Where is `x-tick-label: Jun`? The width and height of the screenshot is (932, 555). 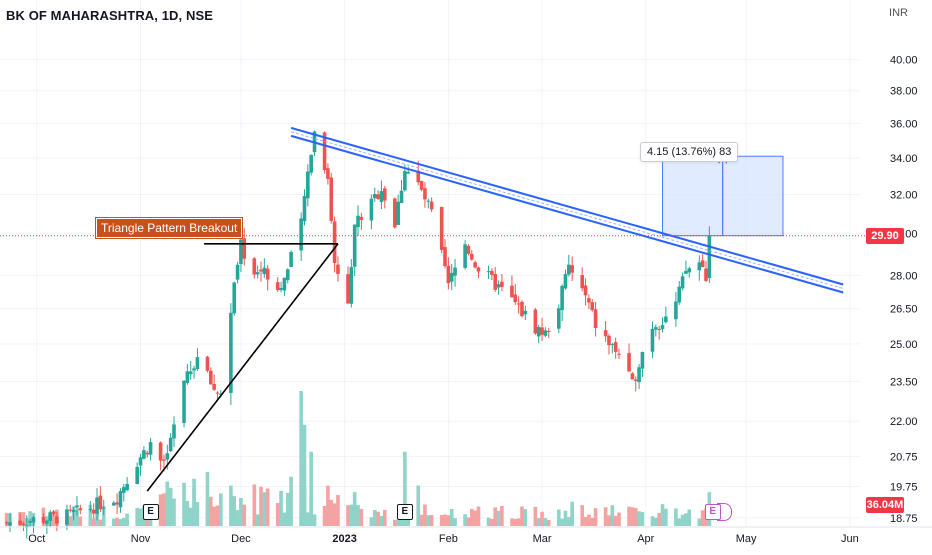
x-tick-label: Jun is located at coordinates (850, 539).